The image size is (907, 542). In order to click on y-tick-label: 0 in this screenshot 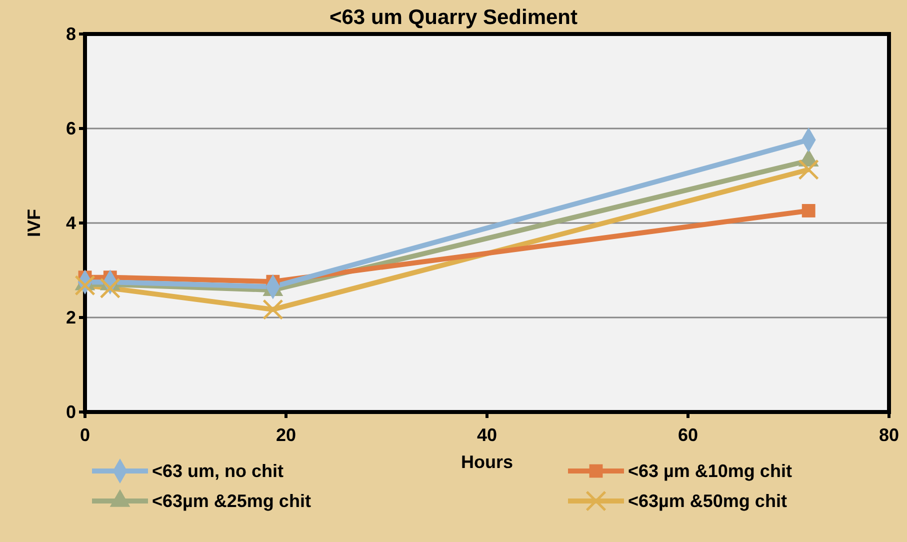, I will do `click(71, 412)`.